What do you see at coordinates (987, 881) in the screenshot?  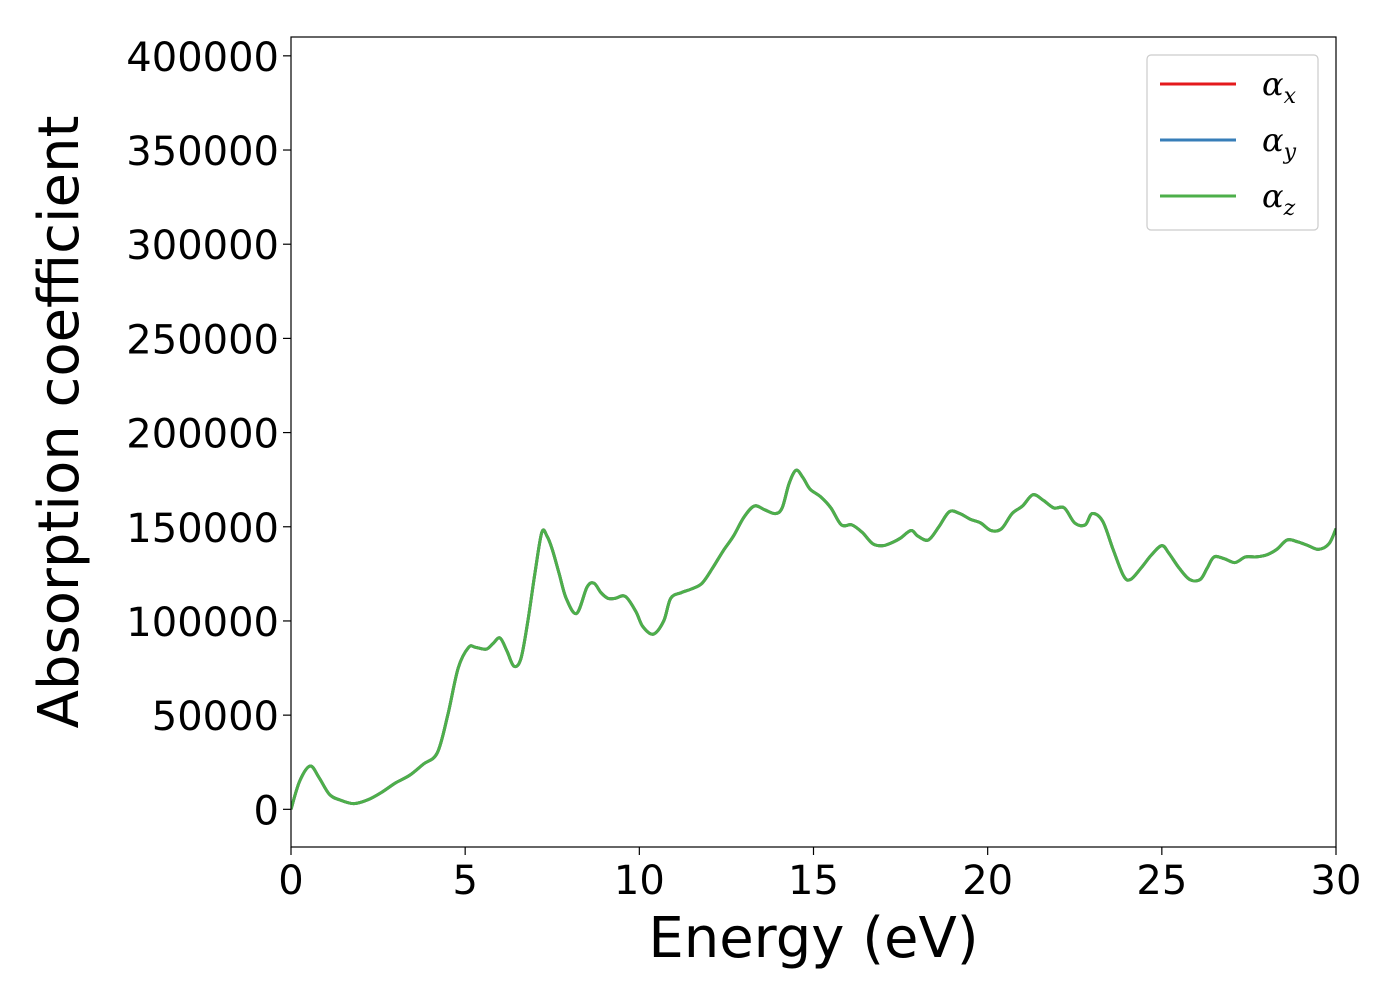 I see `x-tick-label: 20` at bounding box center [987, 881].